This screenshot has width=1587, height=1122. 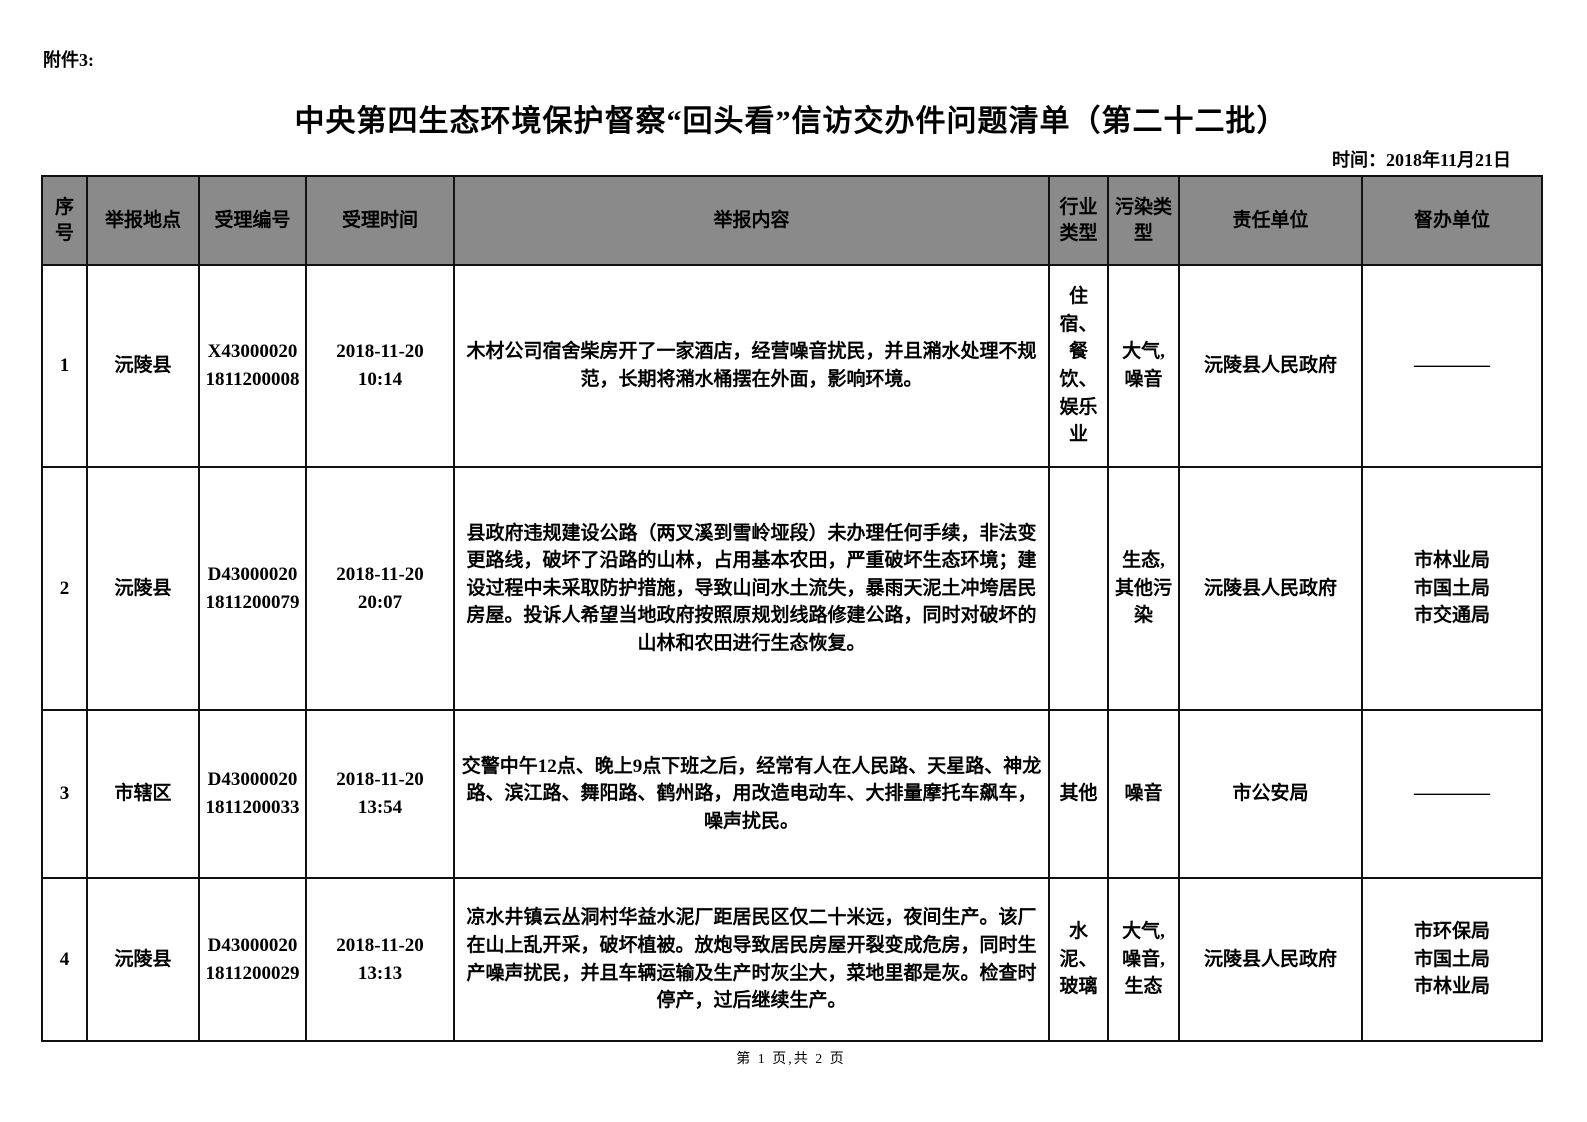 I want to click on cell-pollution-type: 噪音, so click(x=1143, y=794).